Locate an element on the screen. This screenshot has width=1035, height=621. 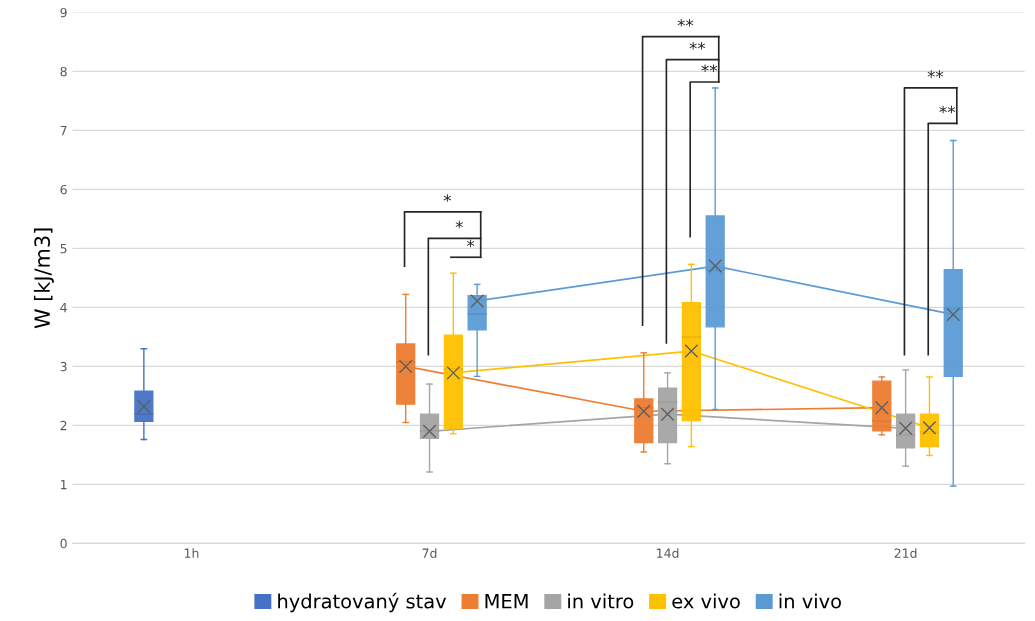
y-tick-label: 4 is located at coordinates (63, 308).